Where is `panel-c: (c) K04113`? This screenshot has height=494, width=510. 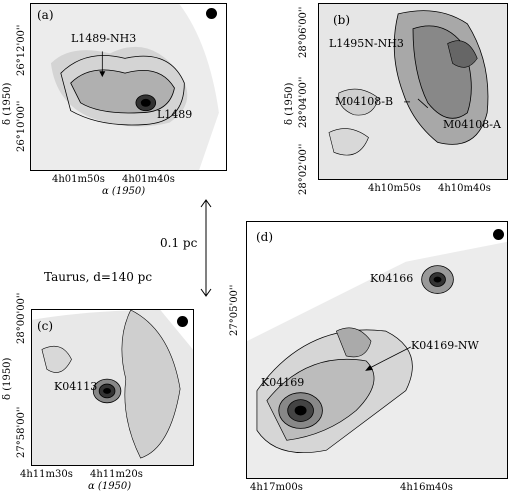
panel-c: (c) K04113 is located at coordinates (112, 387).